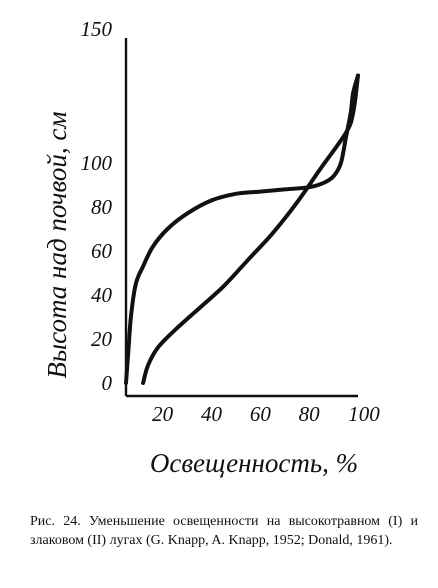 Image resolution: width=438 pixels, height=588 pixels. I want to click on y-tick-label: 80, so click(102, 207).